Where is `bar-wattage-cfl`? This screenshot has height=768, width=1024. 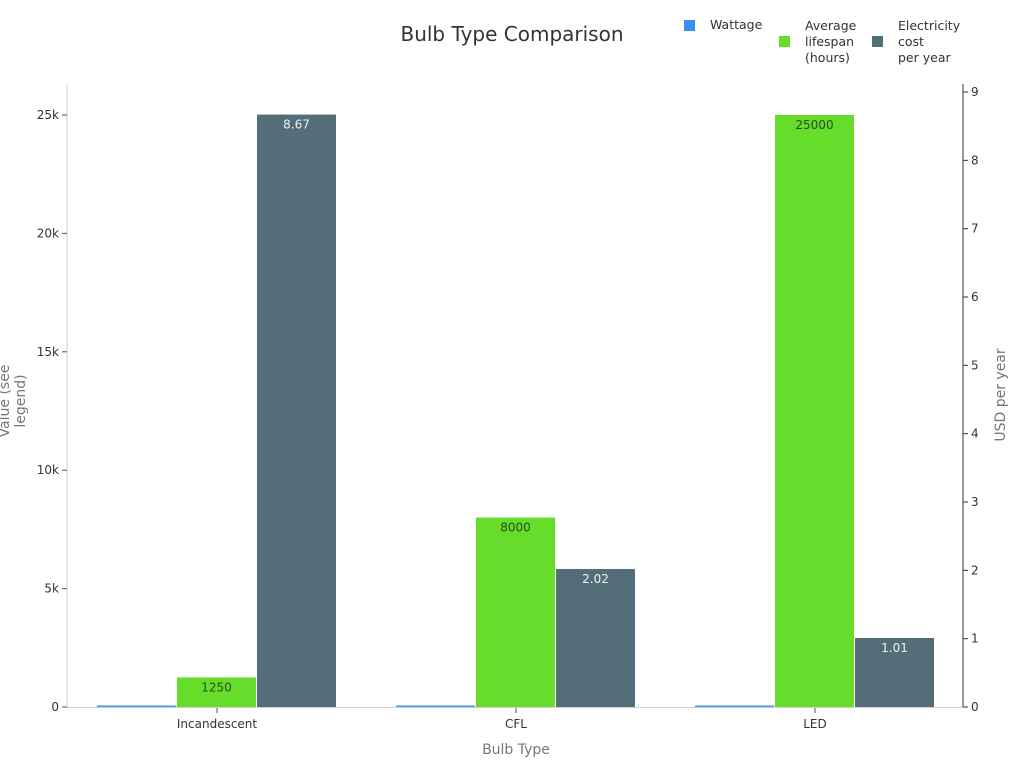
bar-wattage-cfl is located at coordinates (435, 706).